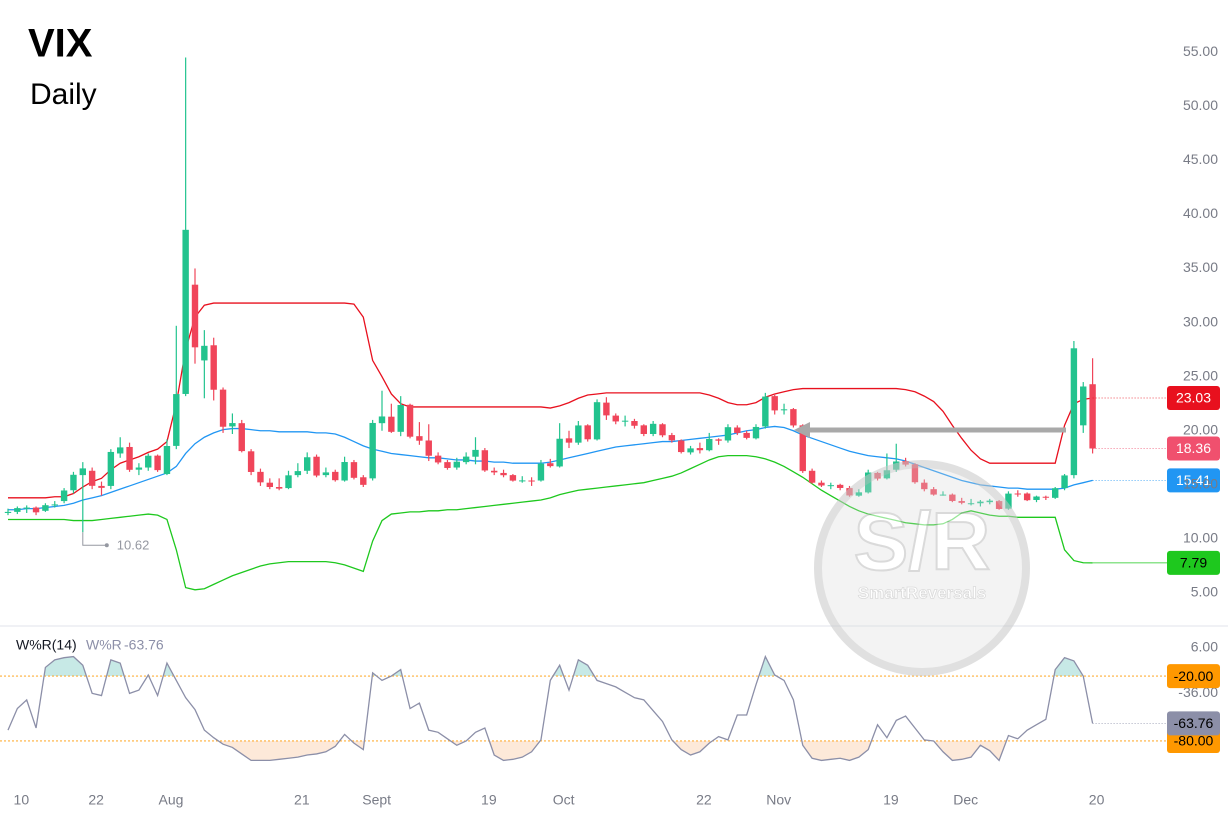  I want to click on price-badge-label: 23.03, so click(1193, 398).